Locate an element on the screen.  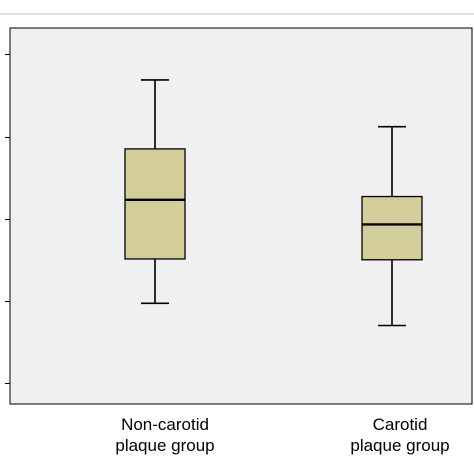
category-label-non-carotid: Non-carotid plaque group is located at coordinates (165, 435).